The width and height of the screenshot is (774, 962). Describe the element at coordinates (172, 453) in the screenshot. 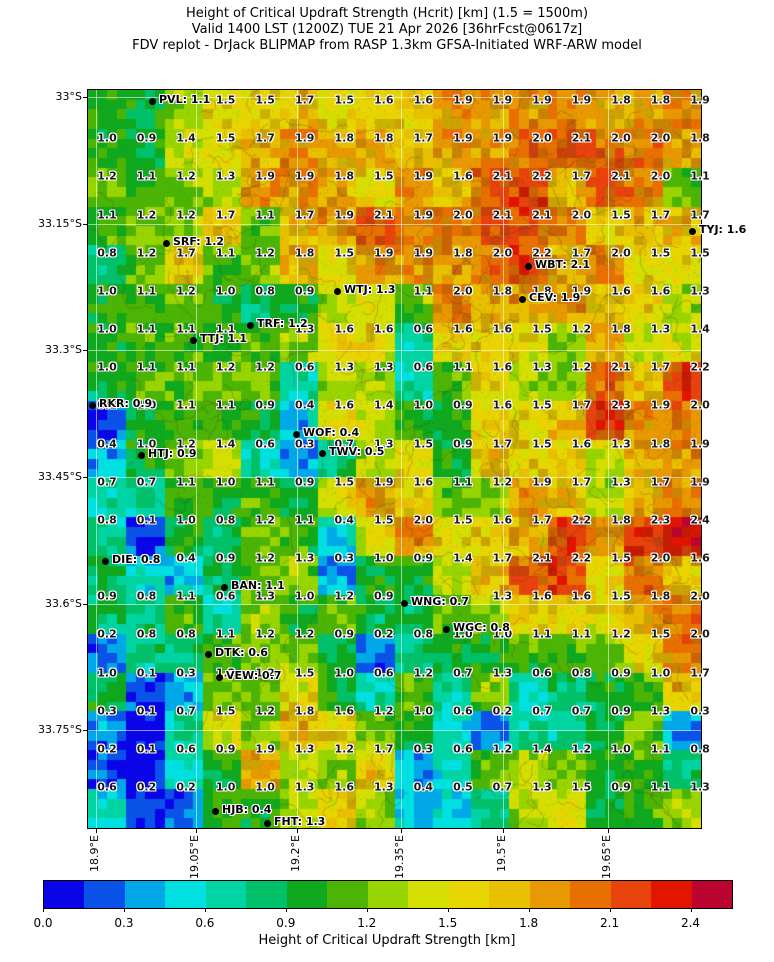

I see `station-label-htj: HTJ: 0.9` at that location.